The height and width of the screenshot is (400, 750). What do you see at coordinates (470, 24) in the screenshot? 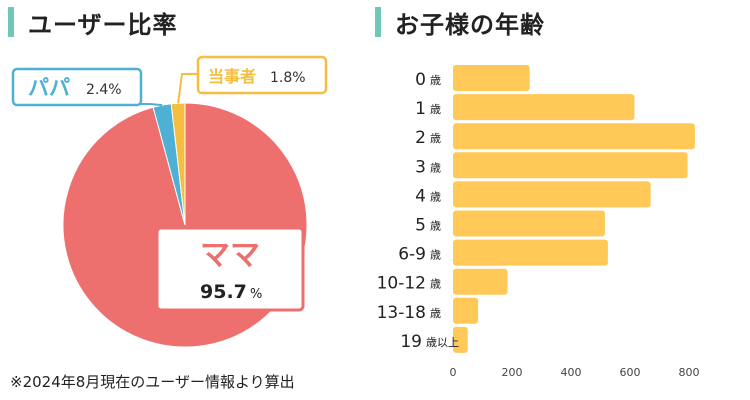
I see `child-age-title-text: お子様の年齢` at bounding box center [470, 24].